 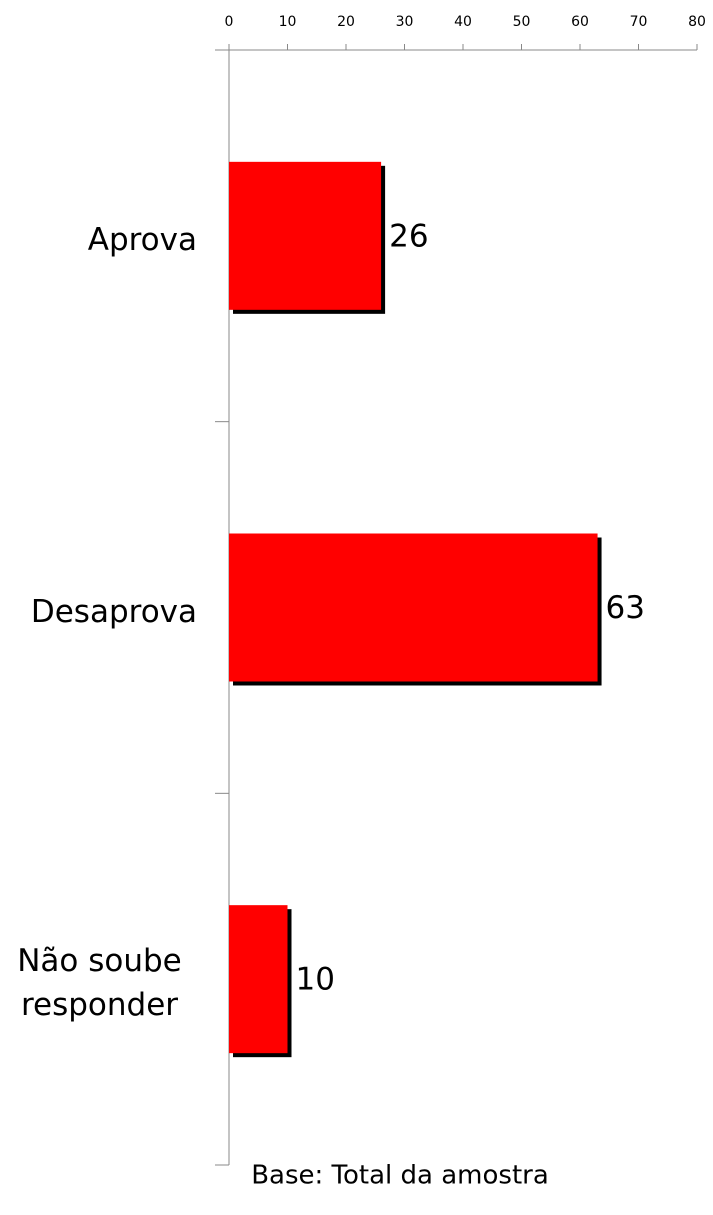 What do you see at coordinates (697, 22) in the screenshot?
I see `x-tick-label: 80` at bounding box center [697, 22].